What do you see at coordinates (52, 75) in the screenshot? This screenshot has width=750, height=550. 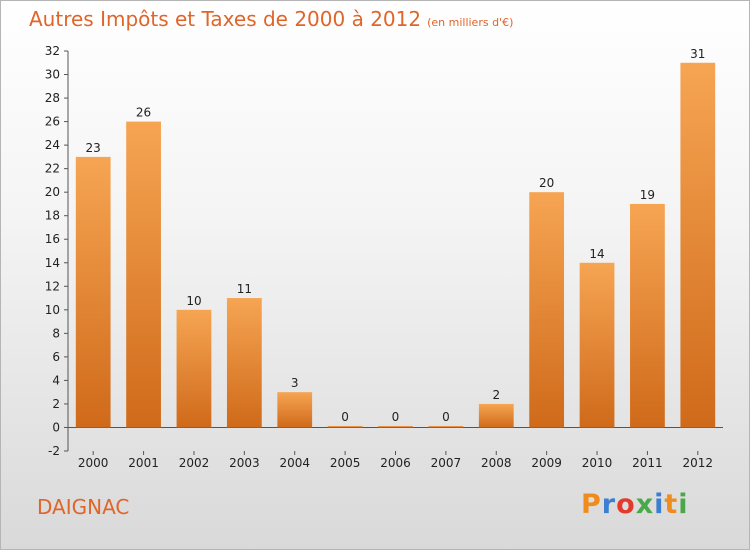 I see `y-tick-label: 30` at bounding box center [52, 75].